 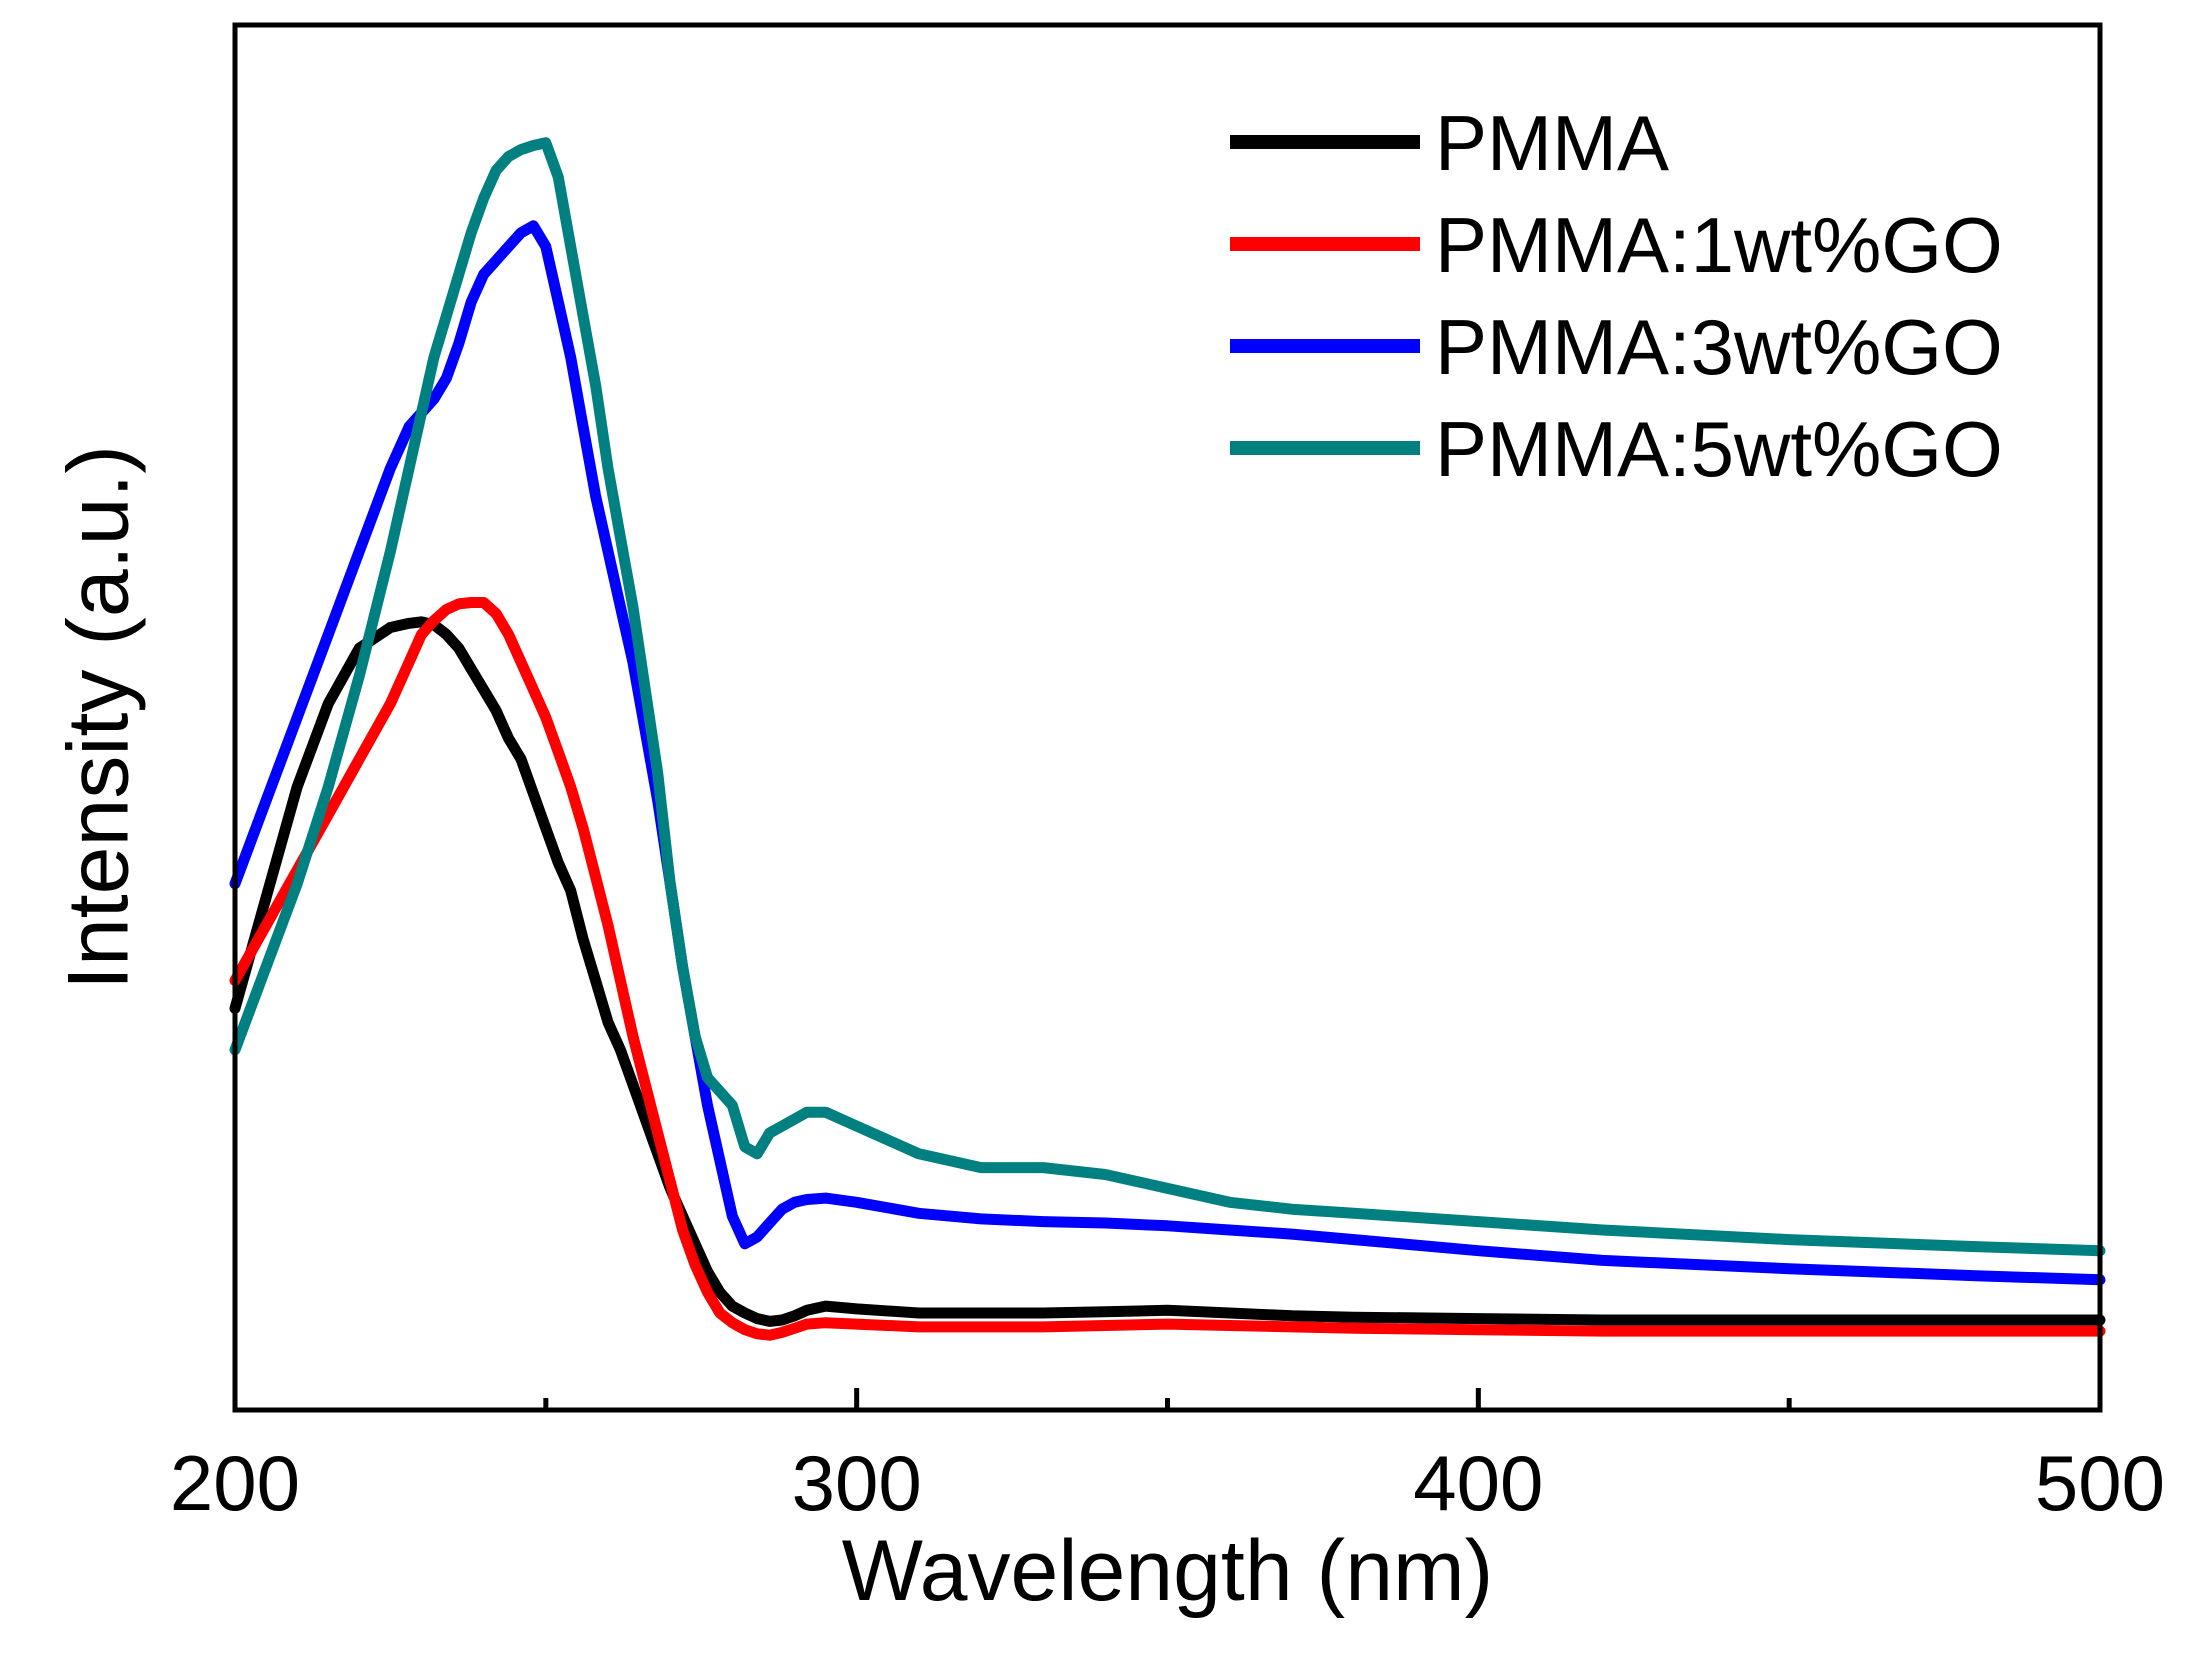 What do you see at coordinates (1168, 1571) in the screenshot?
I see `x-axis-title: Wavelength (nm)` at bounding box center [1168, 1571].